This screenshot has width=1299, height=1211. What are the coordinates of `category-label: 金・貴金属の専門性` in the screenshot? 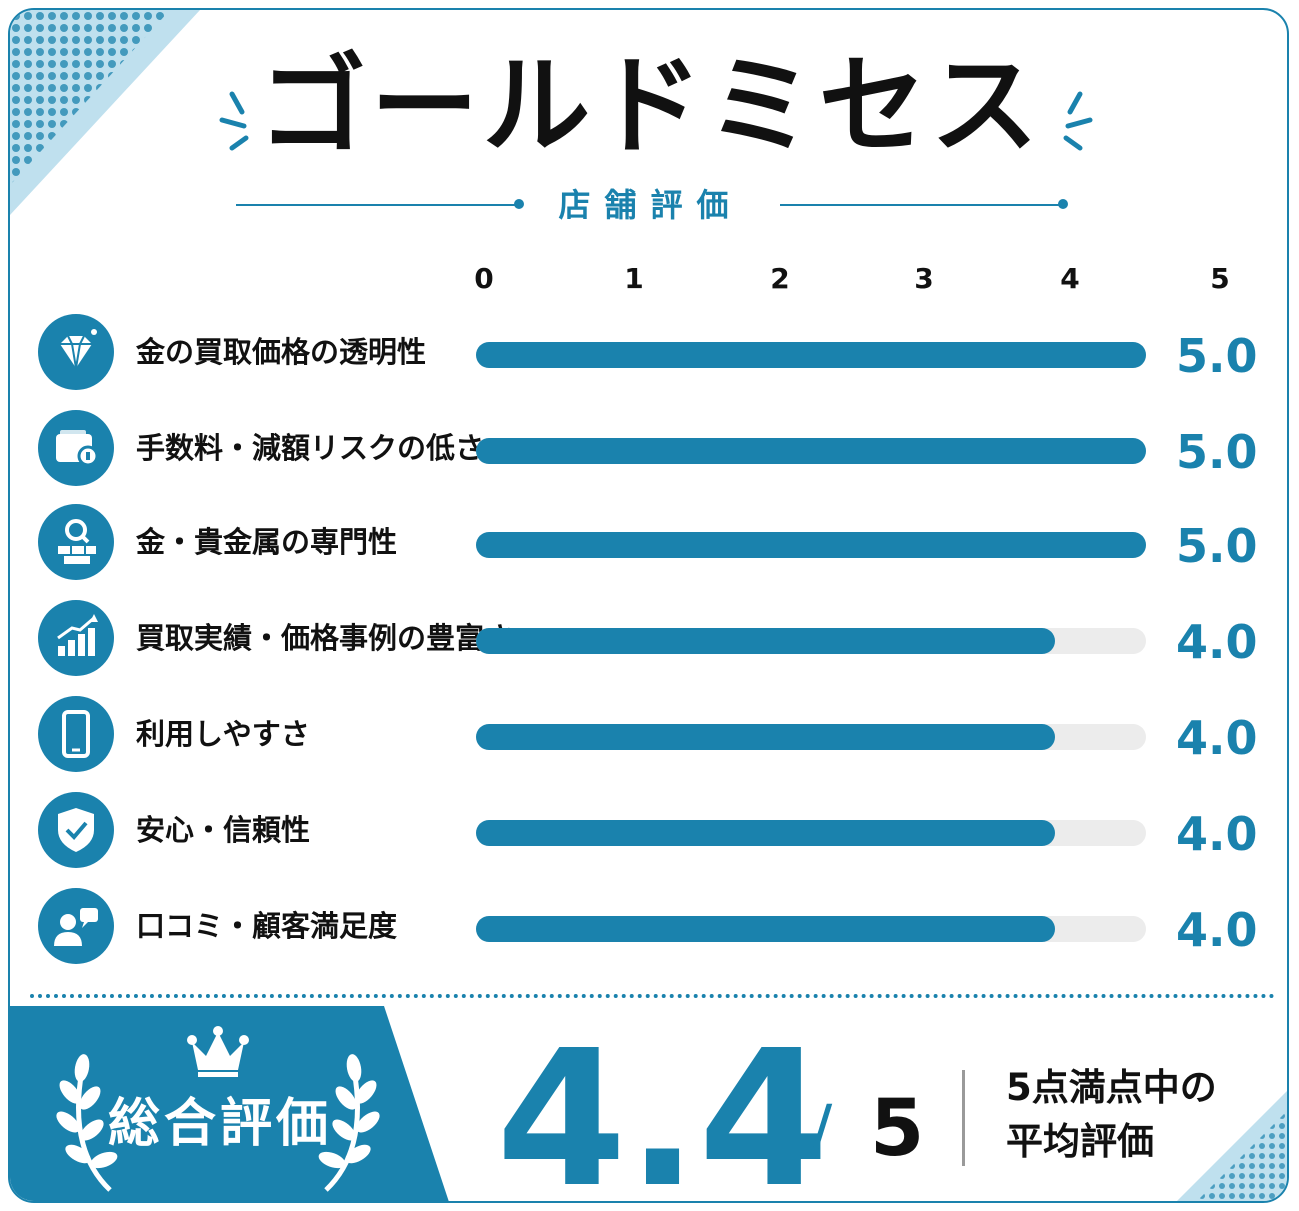 It's located at (267, 542).